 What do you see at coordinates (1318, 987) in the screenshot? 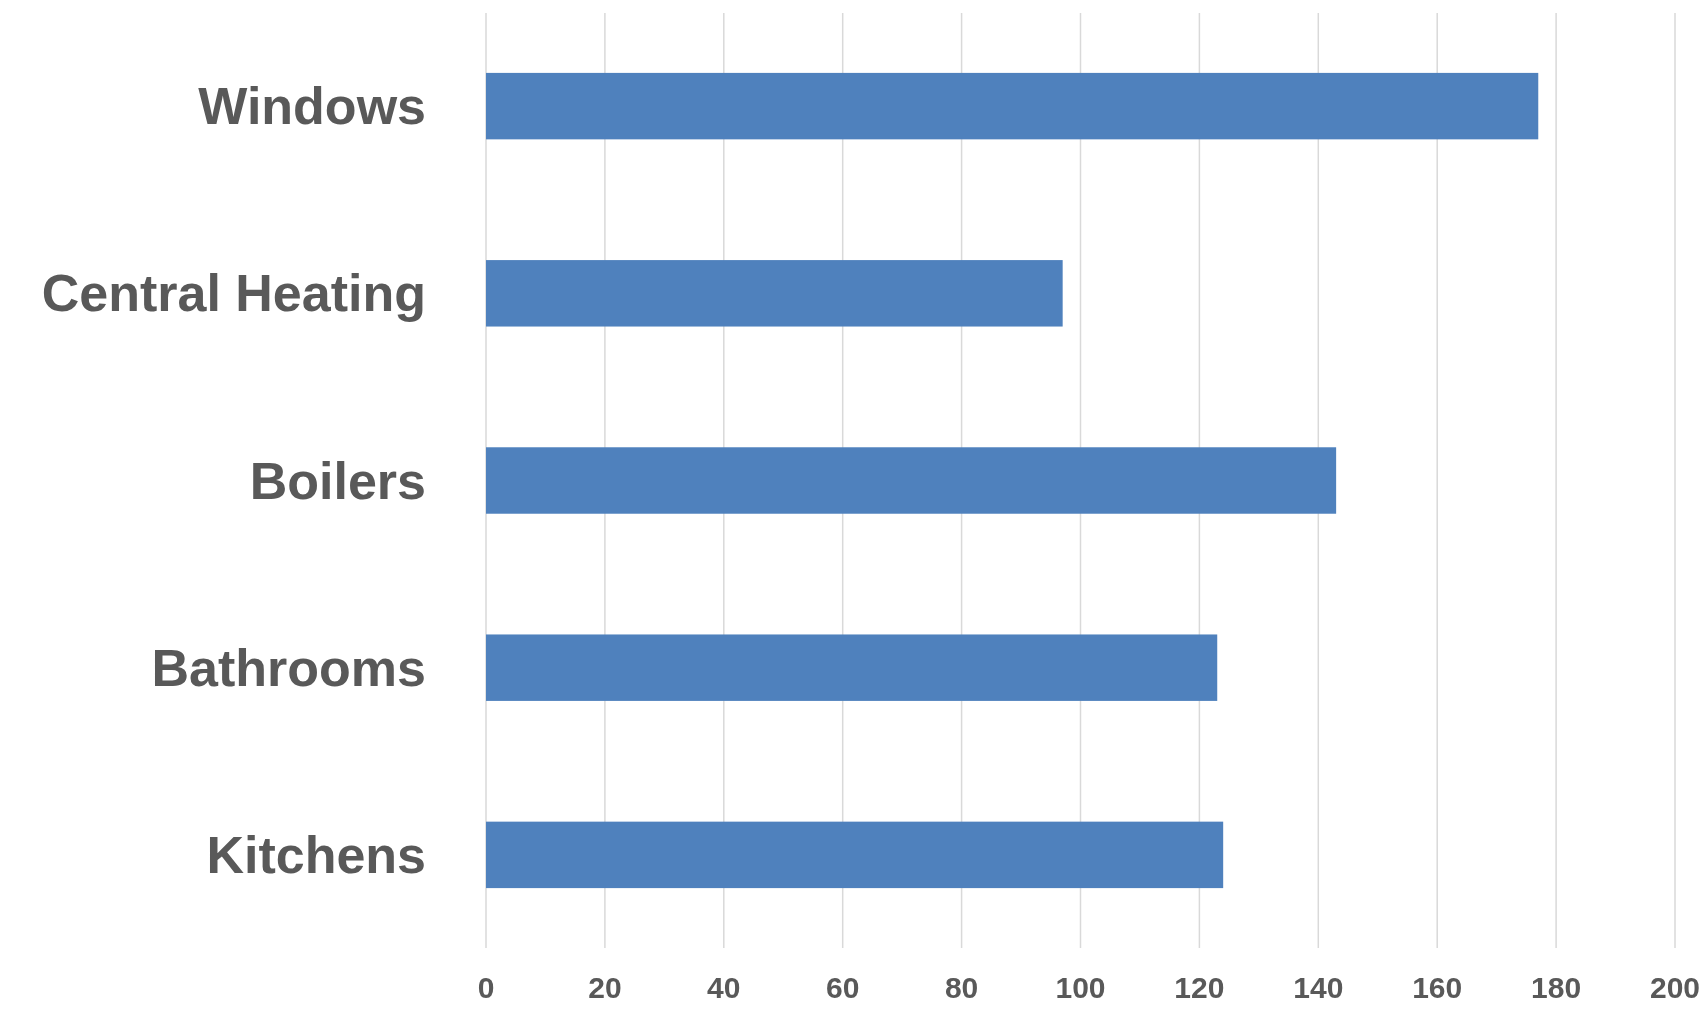
I see `x-tick-label: 140` at bounding box center [1318, 987].